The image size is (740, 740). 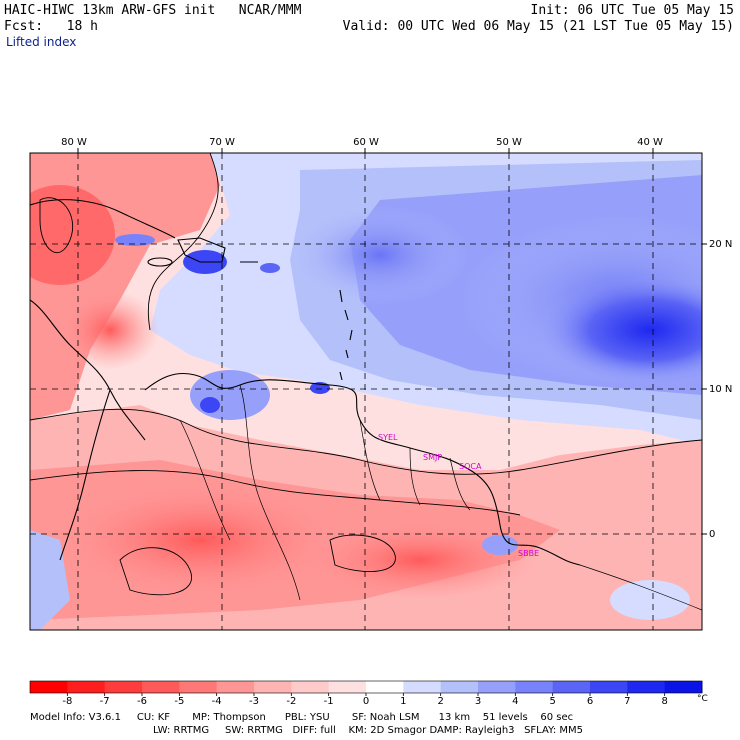 I want to click on colorbar-tick-label: -7, so click(x=104, y=701).